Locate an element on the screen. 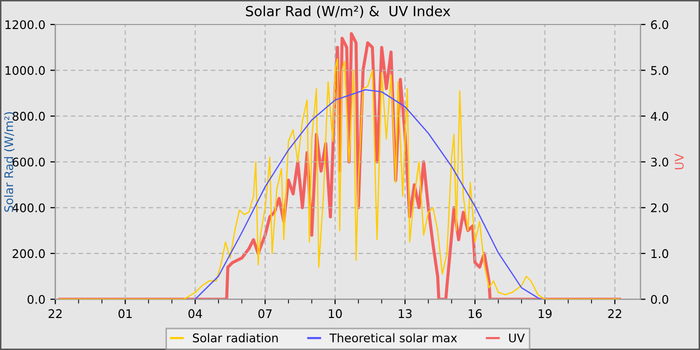  y-tick-label: 1200.0 is located at coordinates (25, 25).